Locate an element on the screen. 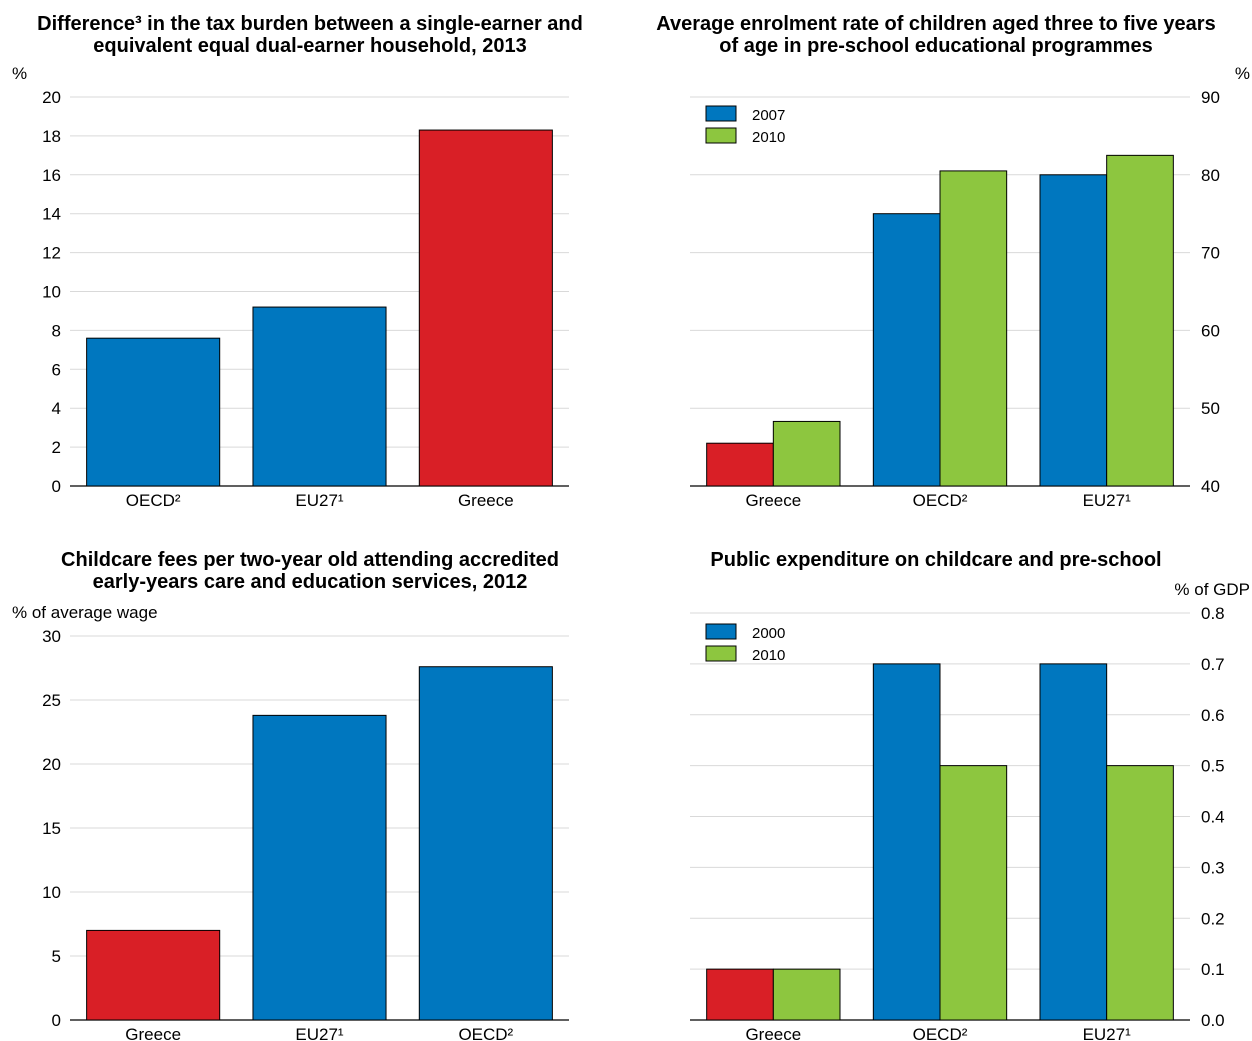 Image resolution: width=1252 pixels, height=1041 pixels. y-tick-label: 30 is located at coordinates (51, 636).